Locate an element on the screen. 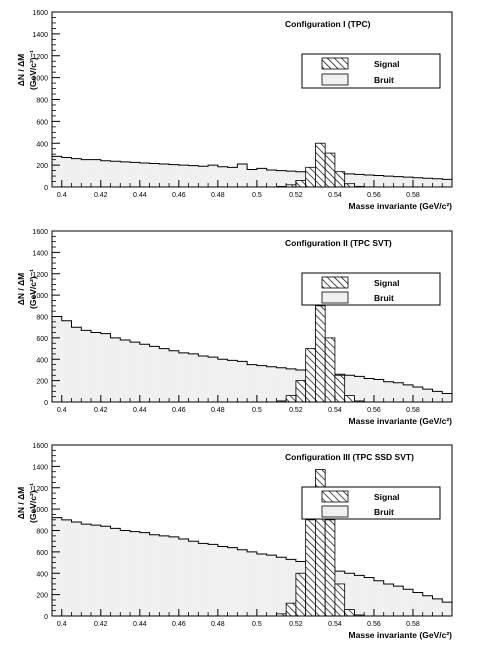 This screenshot has width=503, height=648. chart-title: Configuration I (TPC) is located at coordinates (328, 24).